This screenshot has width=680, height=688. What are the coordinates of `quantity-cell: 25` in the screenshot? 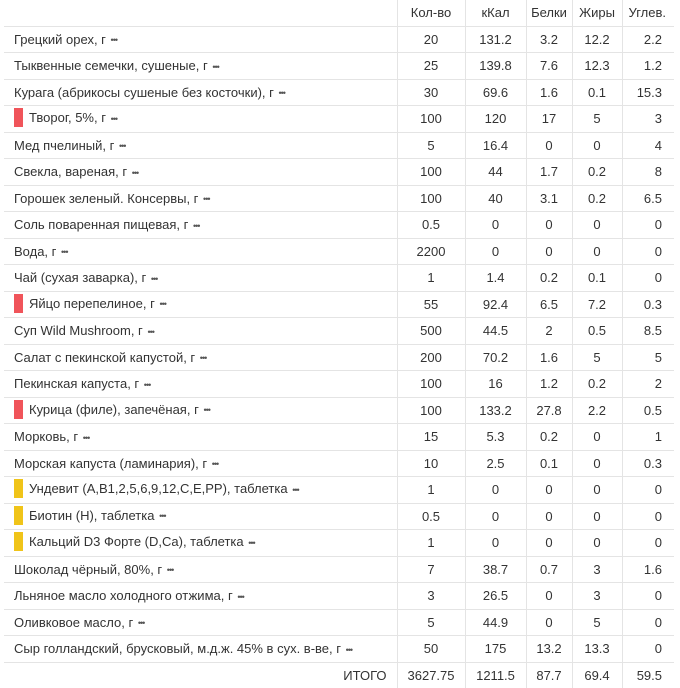 It's located at (431, 66).